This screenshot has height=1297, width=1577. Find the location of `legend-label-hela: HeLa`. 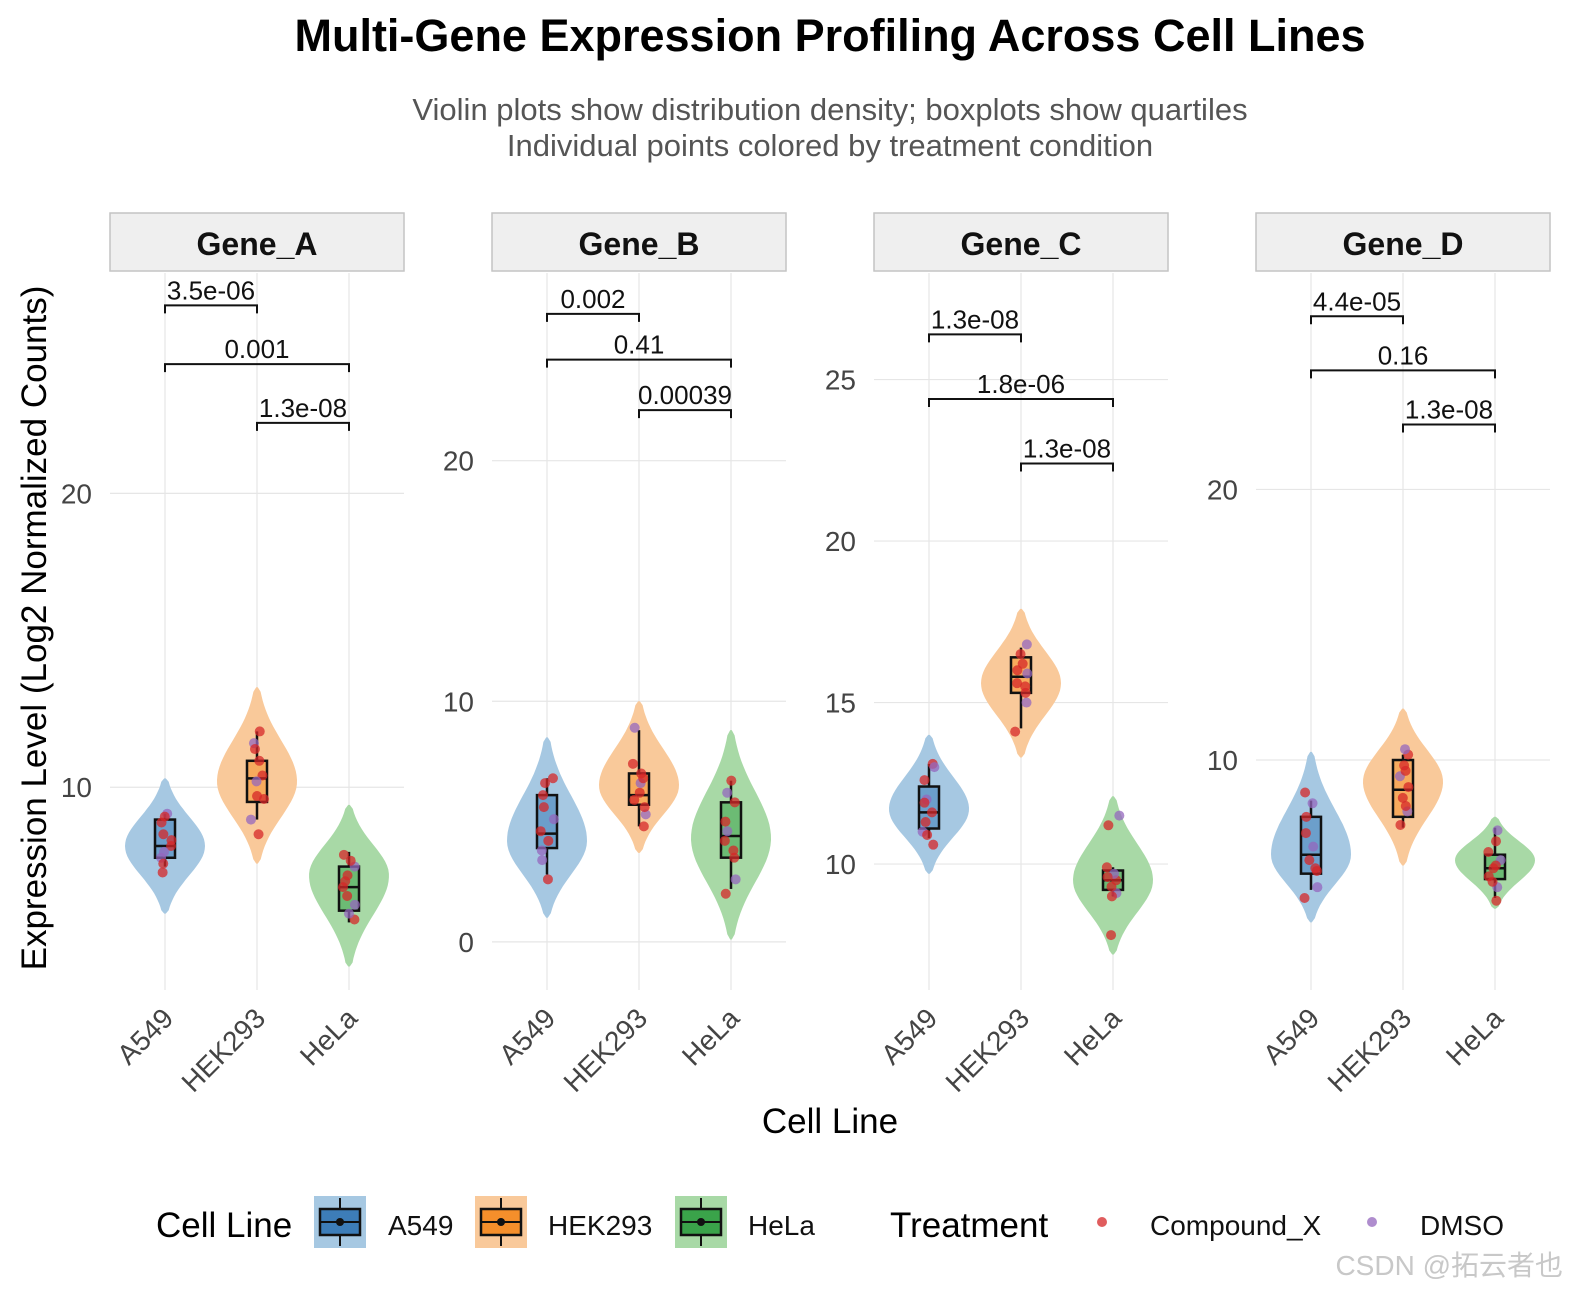

legend-label-hela: HeLa is located at coordinates (781, 1225).